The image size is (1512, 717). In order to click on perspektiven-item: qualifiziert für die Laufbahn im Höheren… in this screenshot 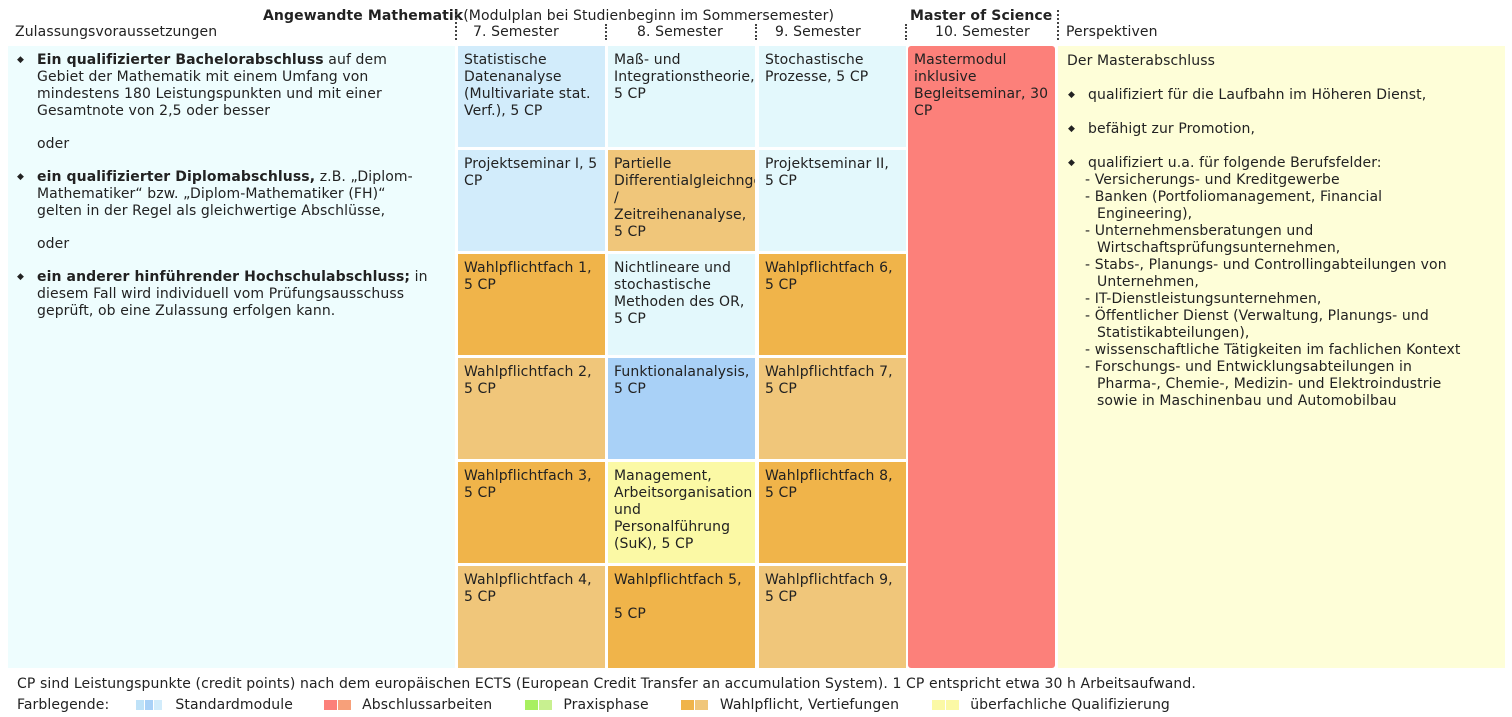, I will do `click(1281, 95)`.